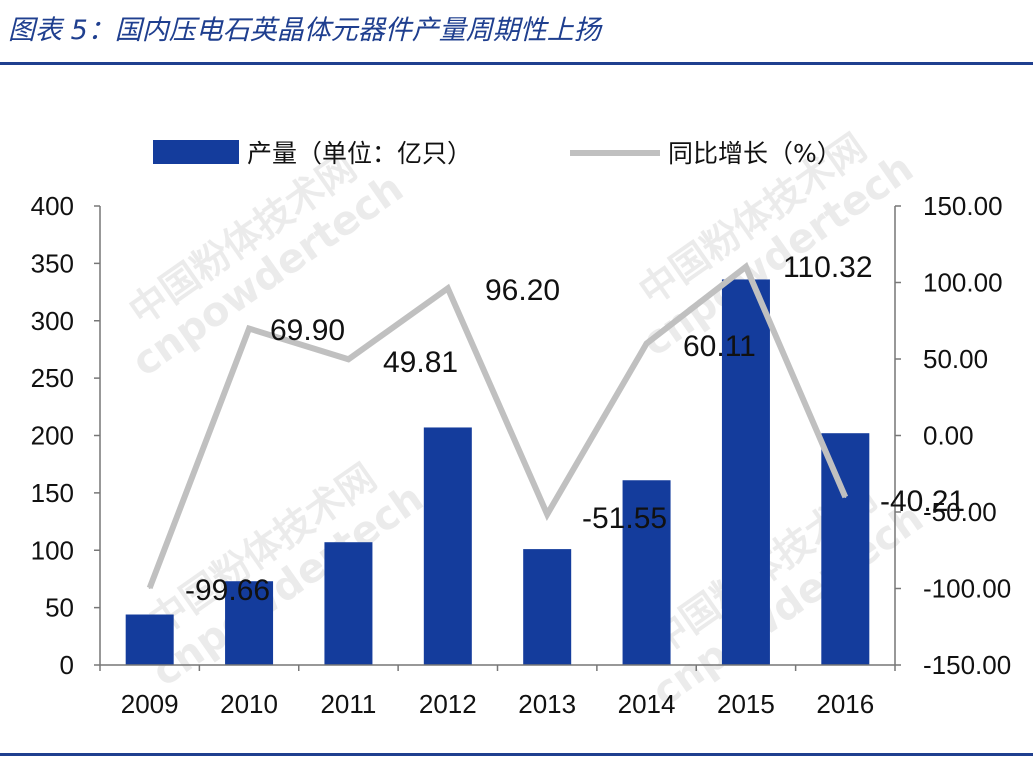  Describe the element at coordinates (348, 603) in the screenshot. I see `bar-2011` at that location.